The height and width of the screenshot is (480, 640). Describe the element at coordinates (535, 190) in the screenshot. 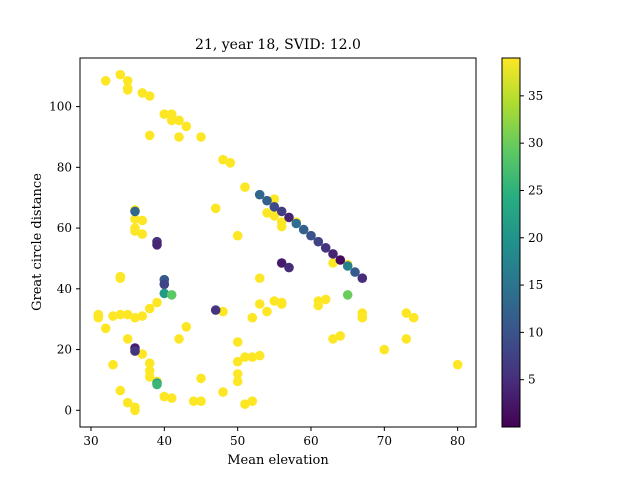

I see `colorbar-tick-label: 25` at that location.